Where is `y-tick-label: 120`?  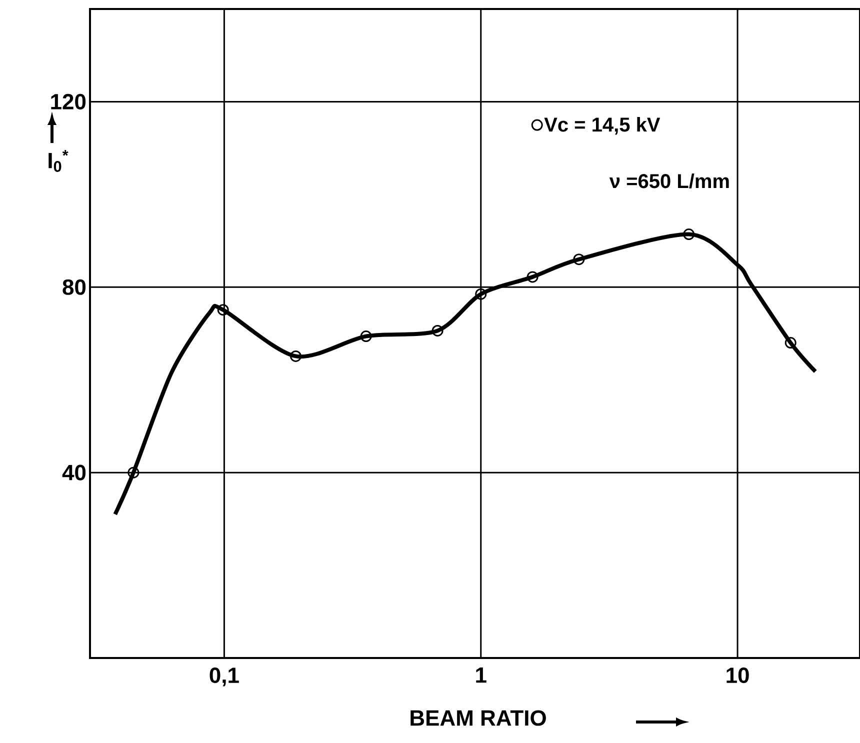
y-tick-label: 120 is located at coordinates (68, 102).